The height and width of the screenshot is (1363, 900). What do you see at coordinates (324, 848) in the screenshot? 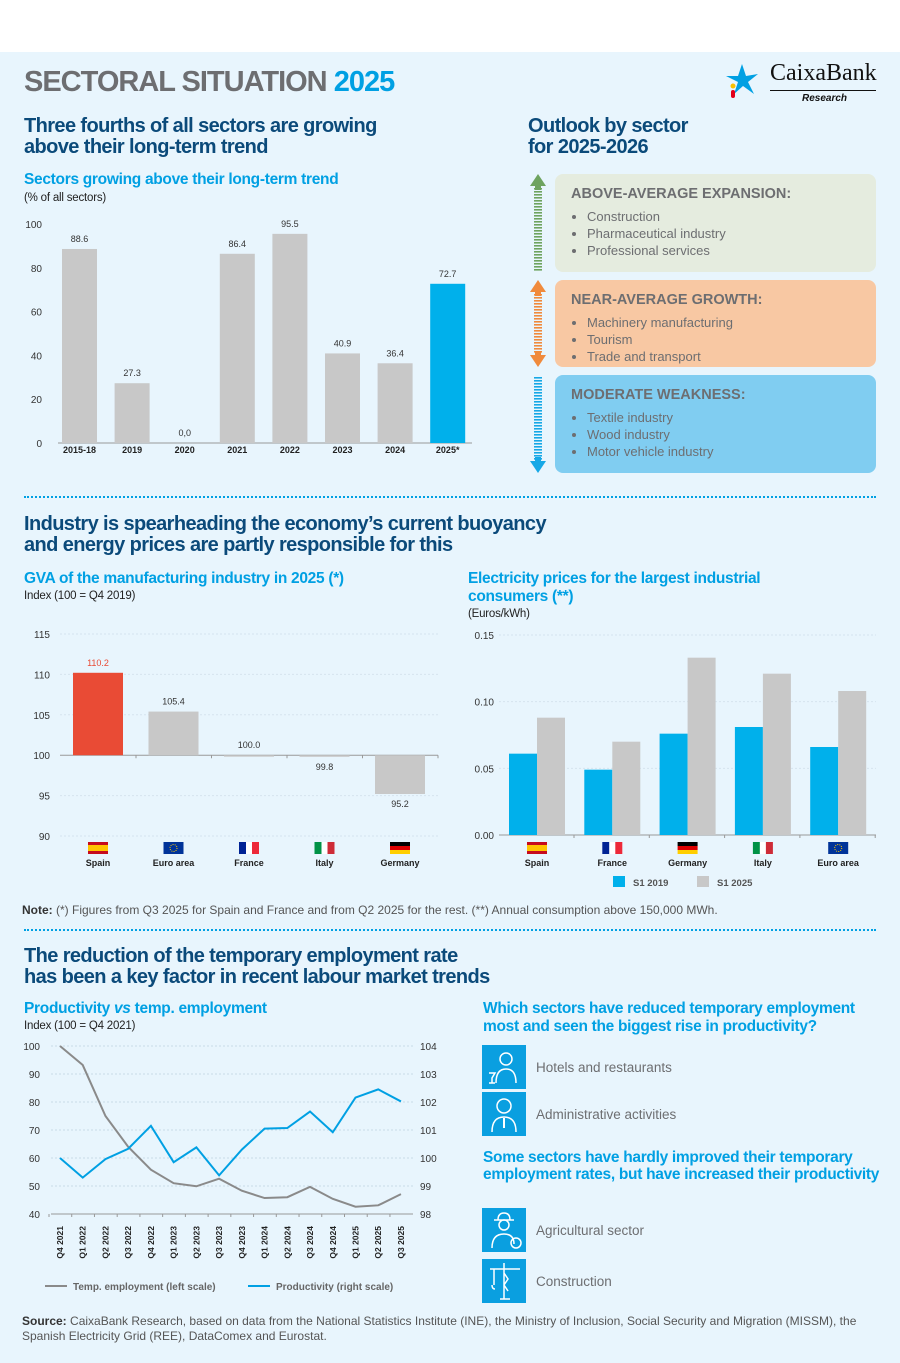
I see `flag-italy-icon` at bounding box center [324, 848].